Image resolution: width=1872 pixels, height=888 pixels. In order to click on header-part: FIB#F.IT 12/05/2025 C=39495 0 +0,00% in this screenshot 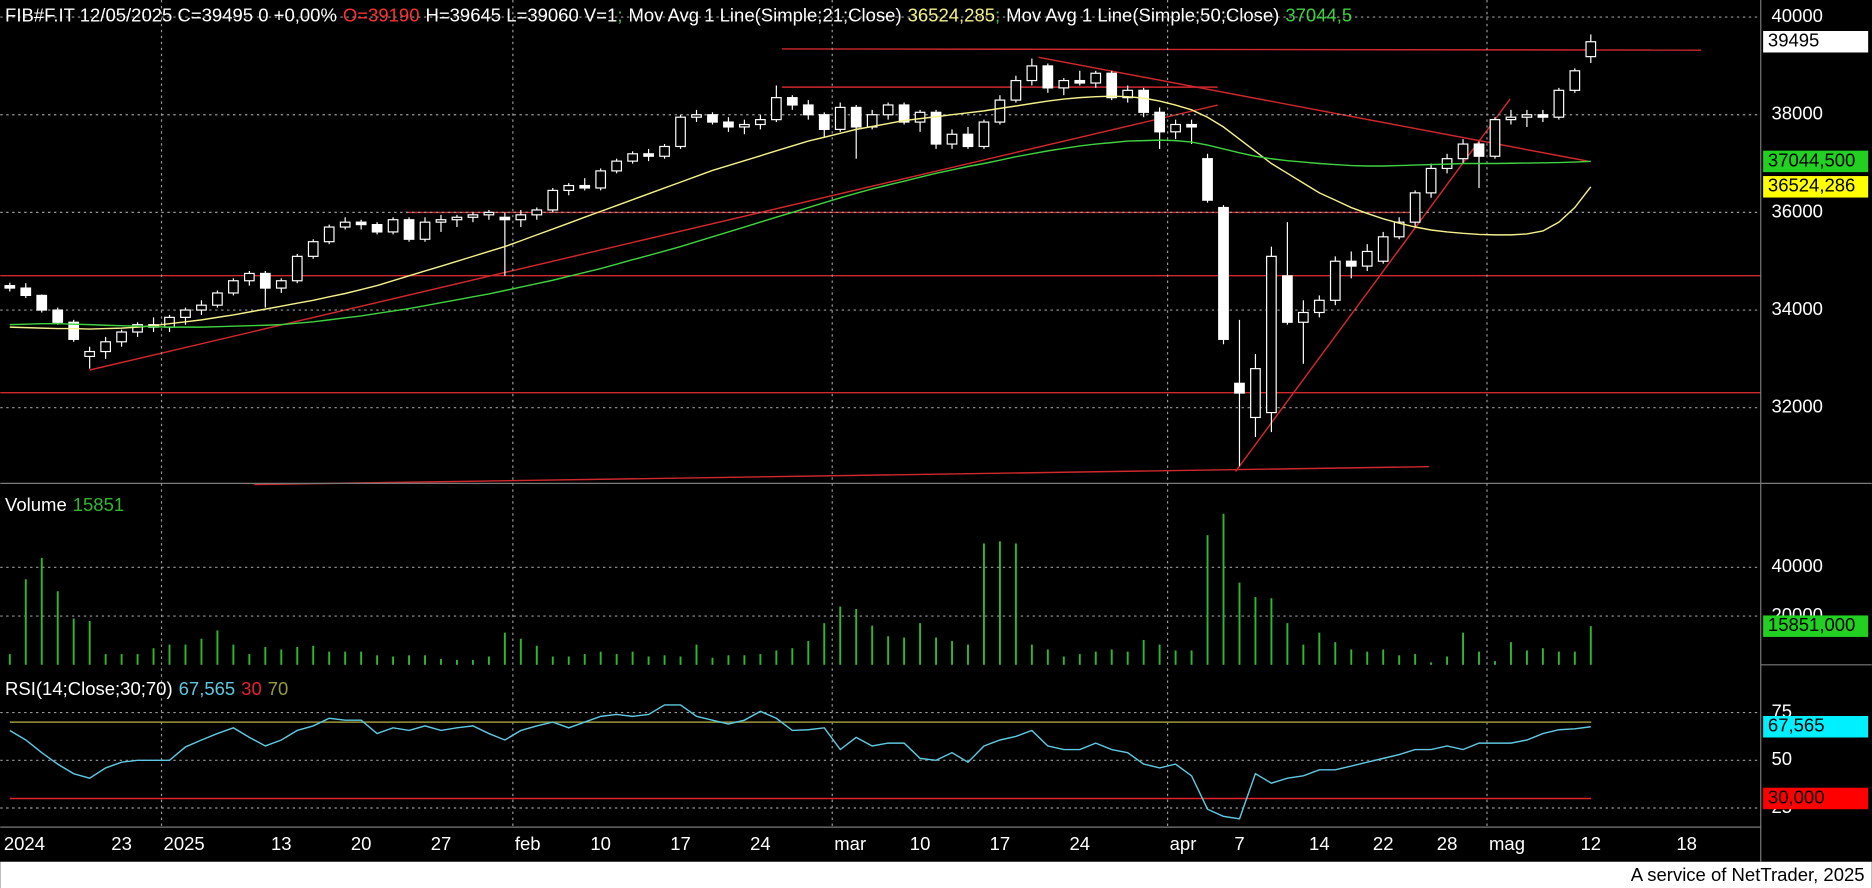, I will do `click(171, 15)`.